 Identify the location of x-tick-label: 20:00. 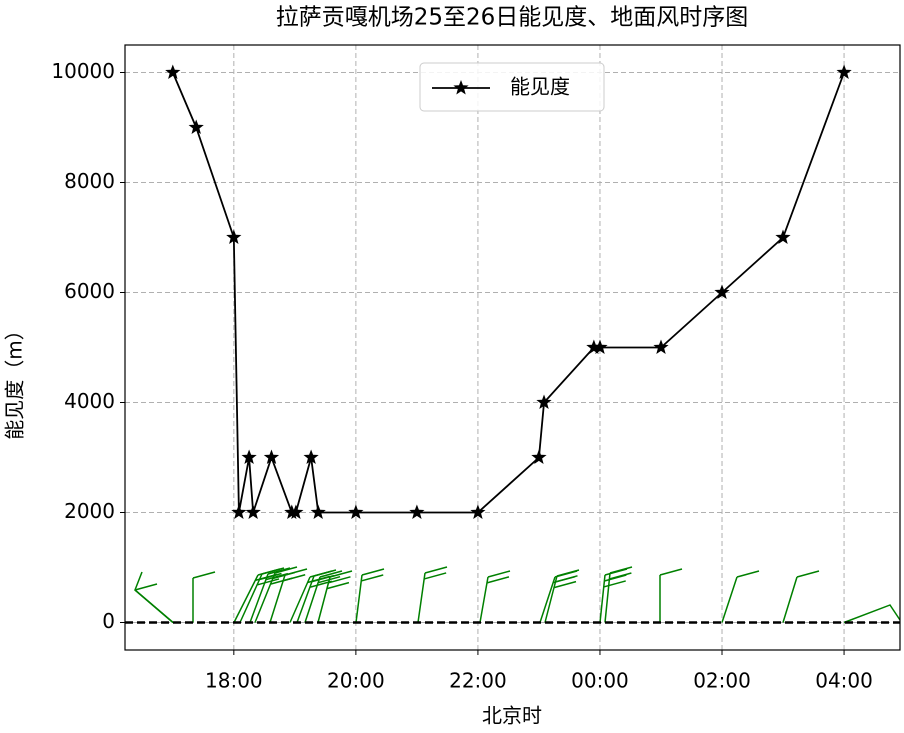
(356, 681).